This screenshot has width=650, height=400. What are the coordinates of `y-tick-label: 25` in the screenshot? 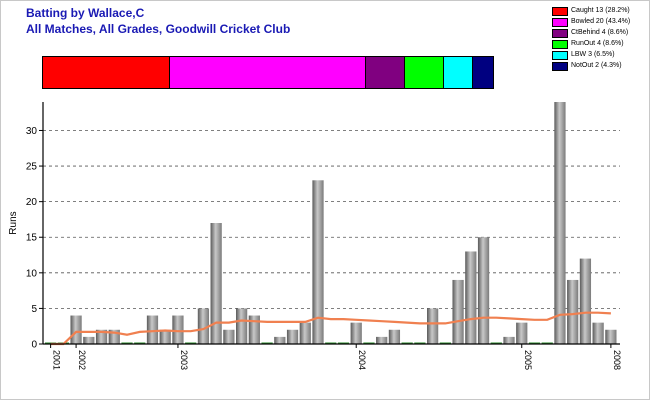 It's located at (32, 167).